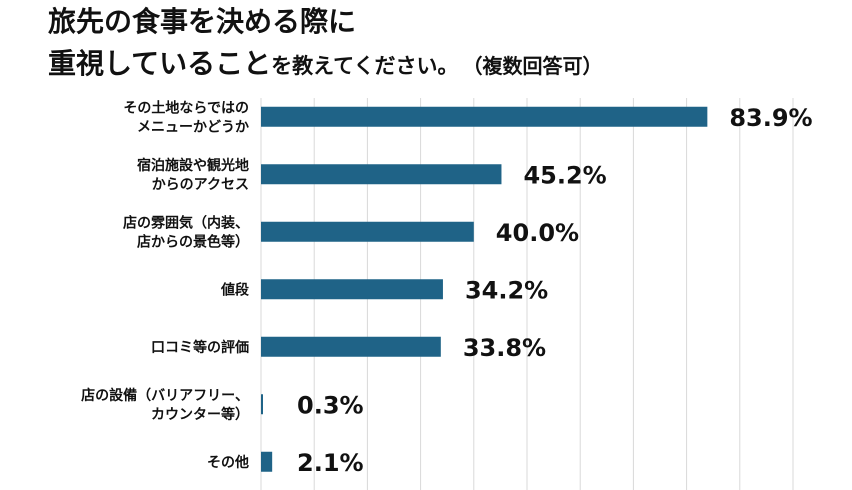  I want to click on category-label: 値段, so click(234, 289).